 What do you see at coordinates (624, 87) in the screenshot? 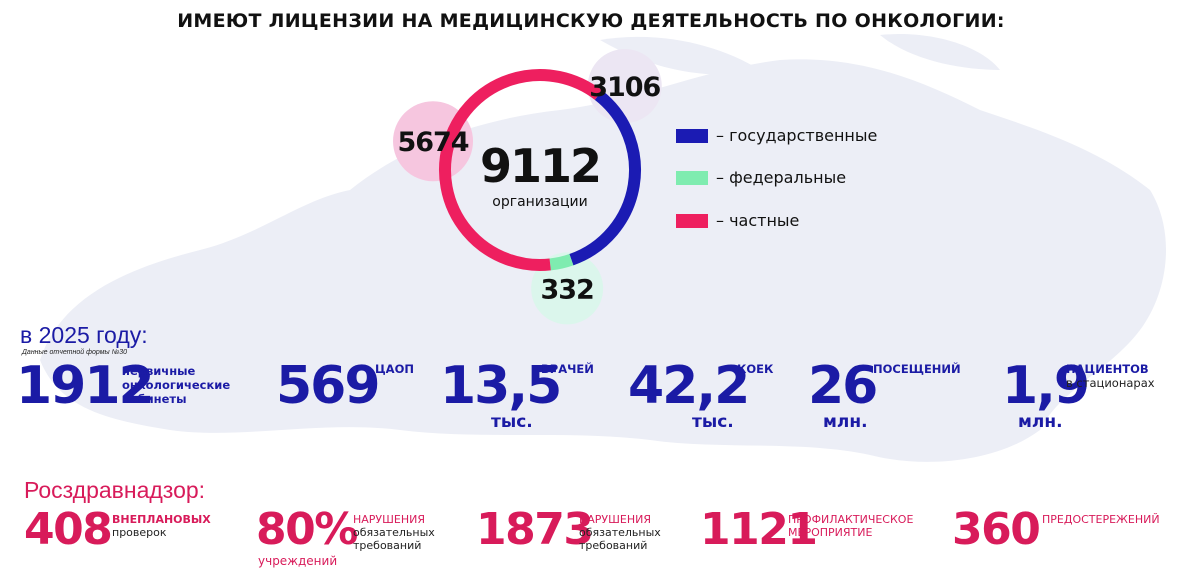
I see `slice-value-label-государственные: 3106` at bounding box center [624, 87].